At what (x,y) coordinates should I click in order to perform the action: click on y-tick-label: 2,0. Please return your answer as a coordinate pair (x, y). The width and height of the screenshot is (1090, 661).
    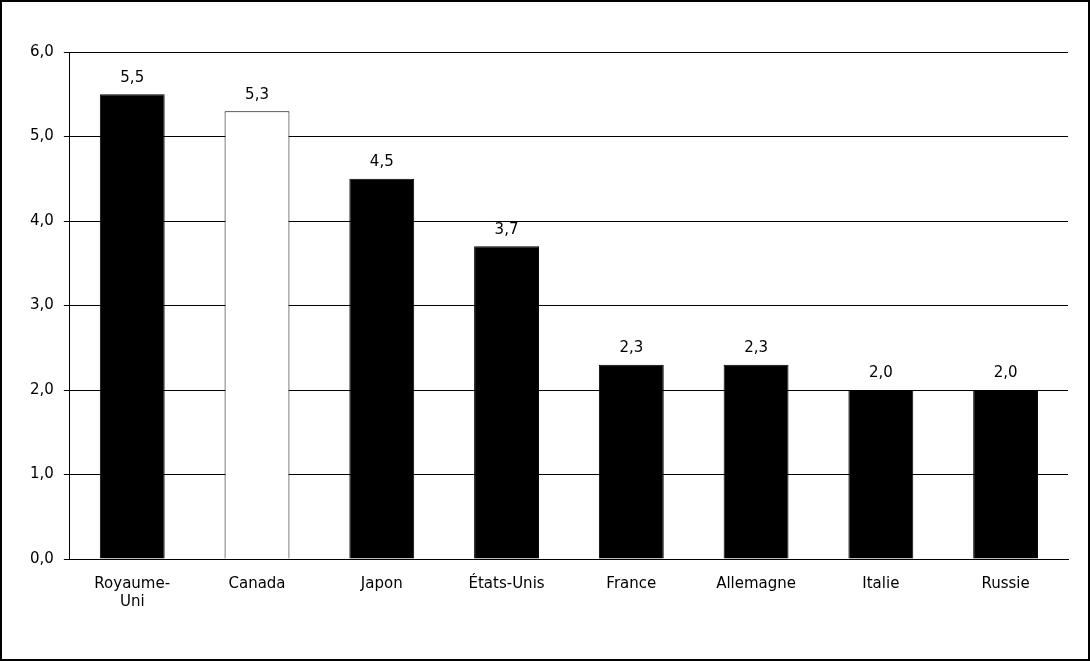
    Looking at the image, I should click on (42, 388).